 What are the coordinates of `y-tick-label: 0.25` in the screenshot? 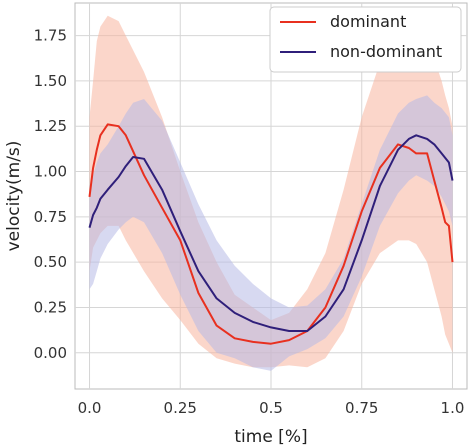 It's located at (50, 307).